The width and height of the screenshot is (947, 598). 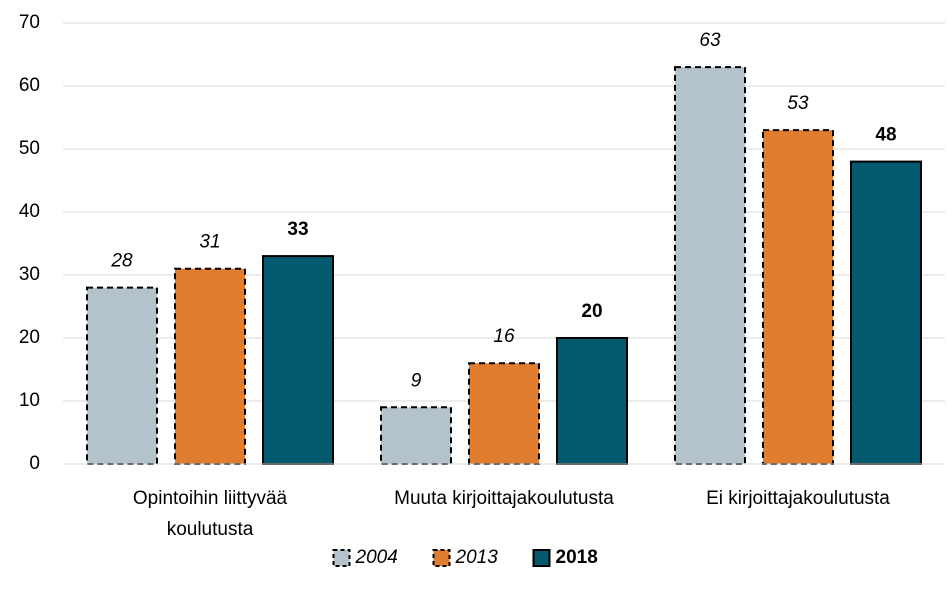 I want to click on y-tick-label: 30, so click(x=29, y=274).